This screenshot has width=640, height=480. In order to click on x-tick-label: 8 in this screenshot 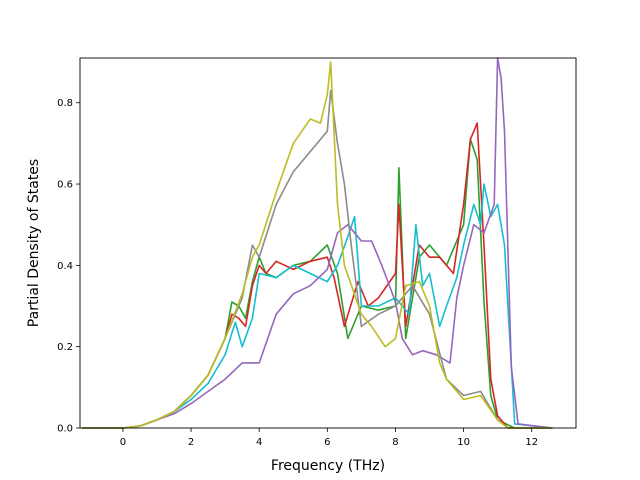, I will do `click(395, 442)`.